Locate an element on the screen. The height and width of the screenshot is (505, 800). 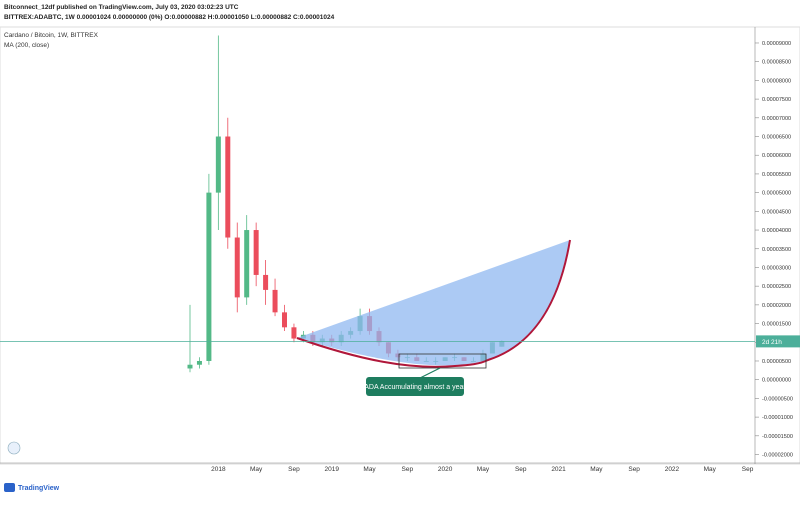
y-tick-label: 0.00002500 is located at coordinates (776, 287).